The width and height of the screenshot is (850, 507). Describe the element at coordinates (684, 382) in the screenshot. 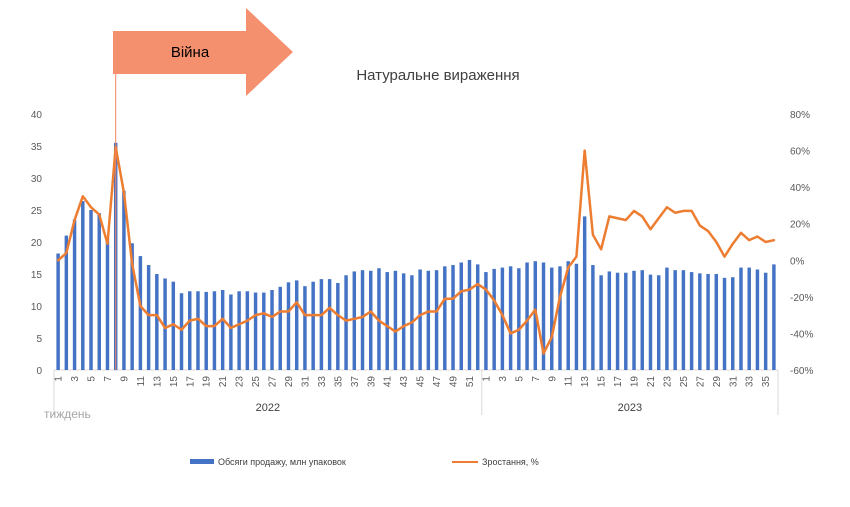

I see `x-axis-tick: 25` at that location.